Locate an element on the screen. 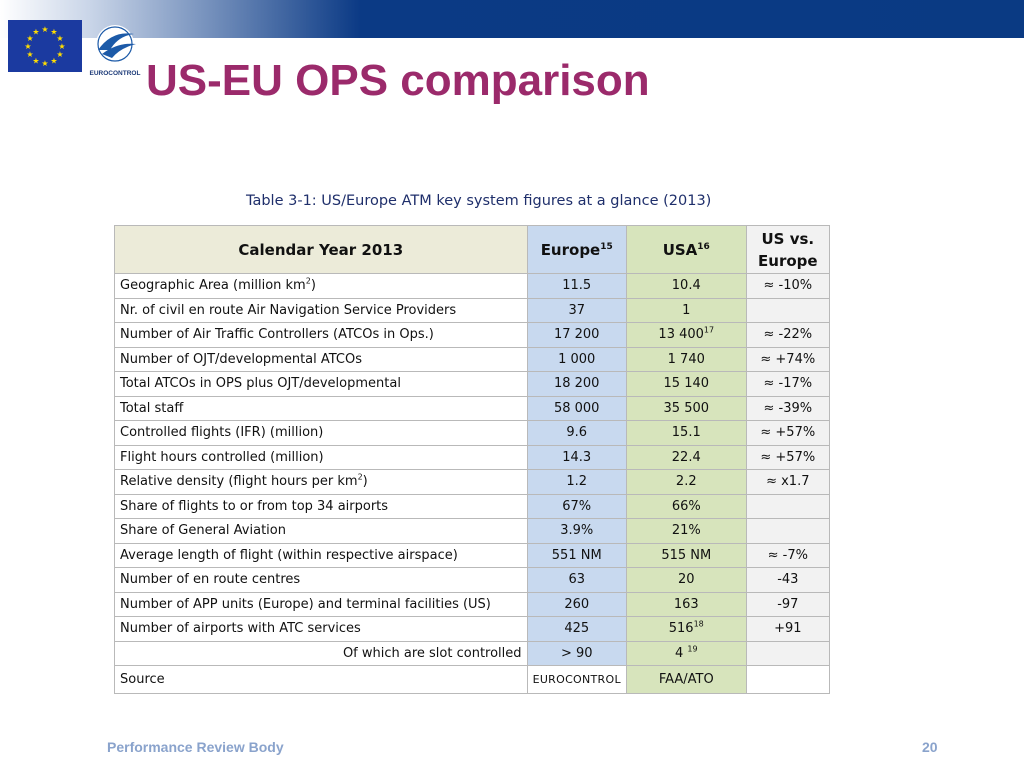 This screenshot has height=768, width=1024. usa-value: 21% is located at coordinates (686, 531).